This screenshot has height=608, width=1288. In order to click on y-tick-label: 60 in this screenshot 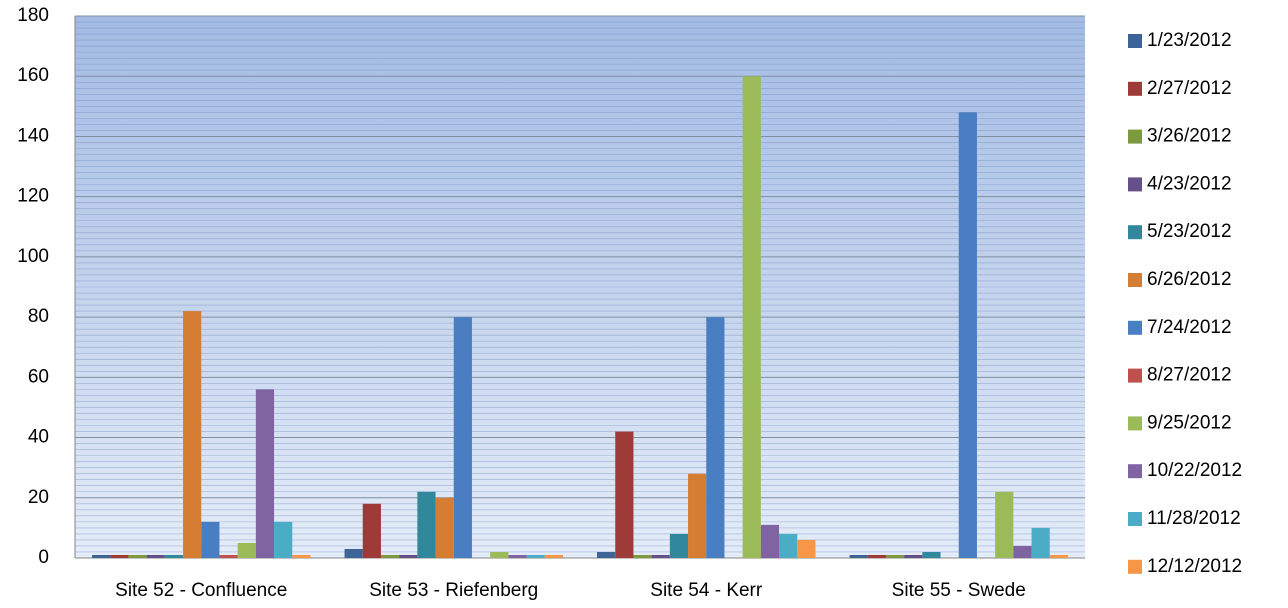, I will do `click(38, 376)`.